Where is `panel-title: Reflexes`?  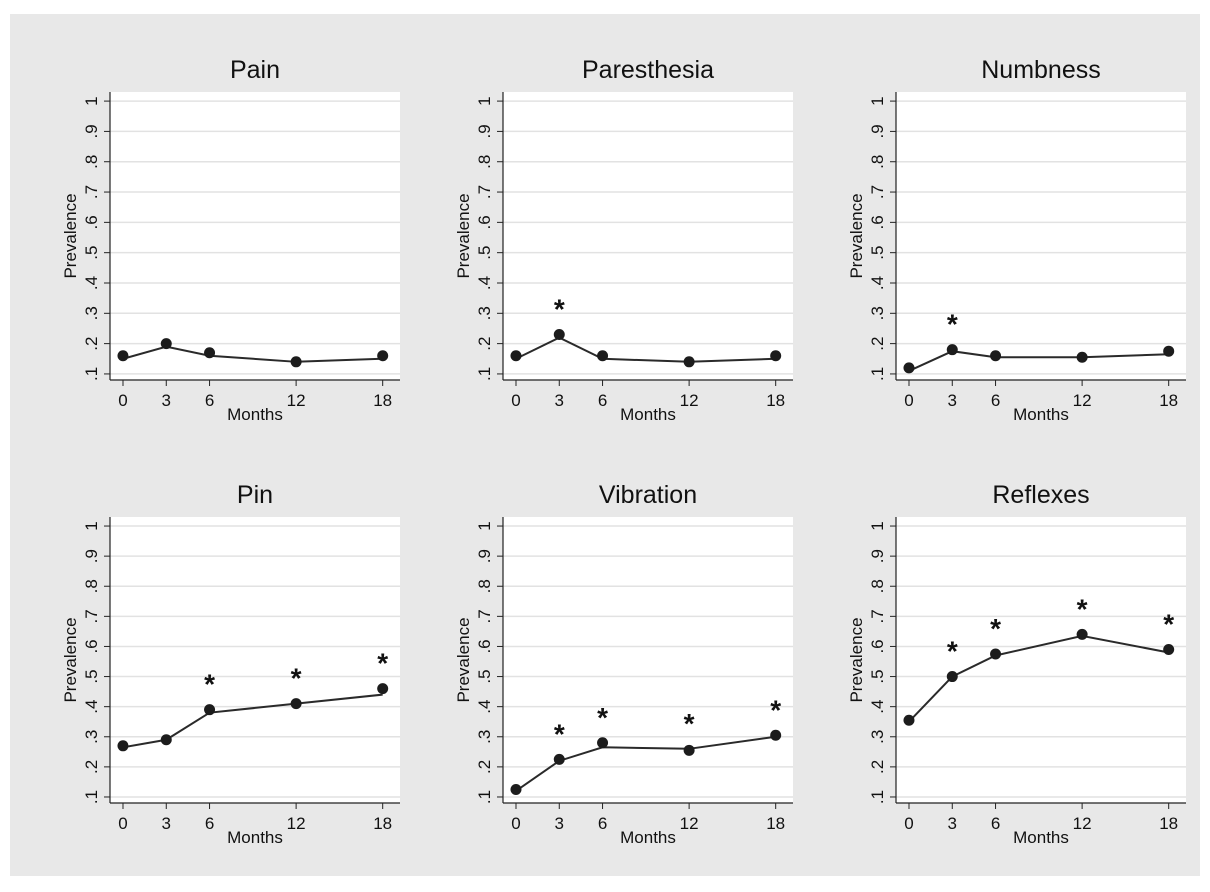
panel-title: Reflexes is located at coordinates (1040, 495).